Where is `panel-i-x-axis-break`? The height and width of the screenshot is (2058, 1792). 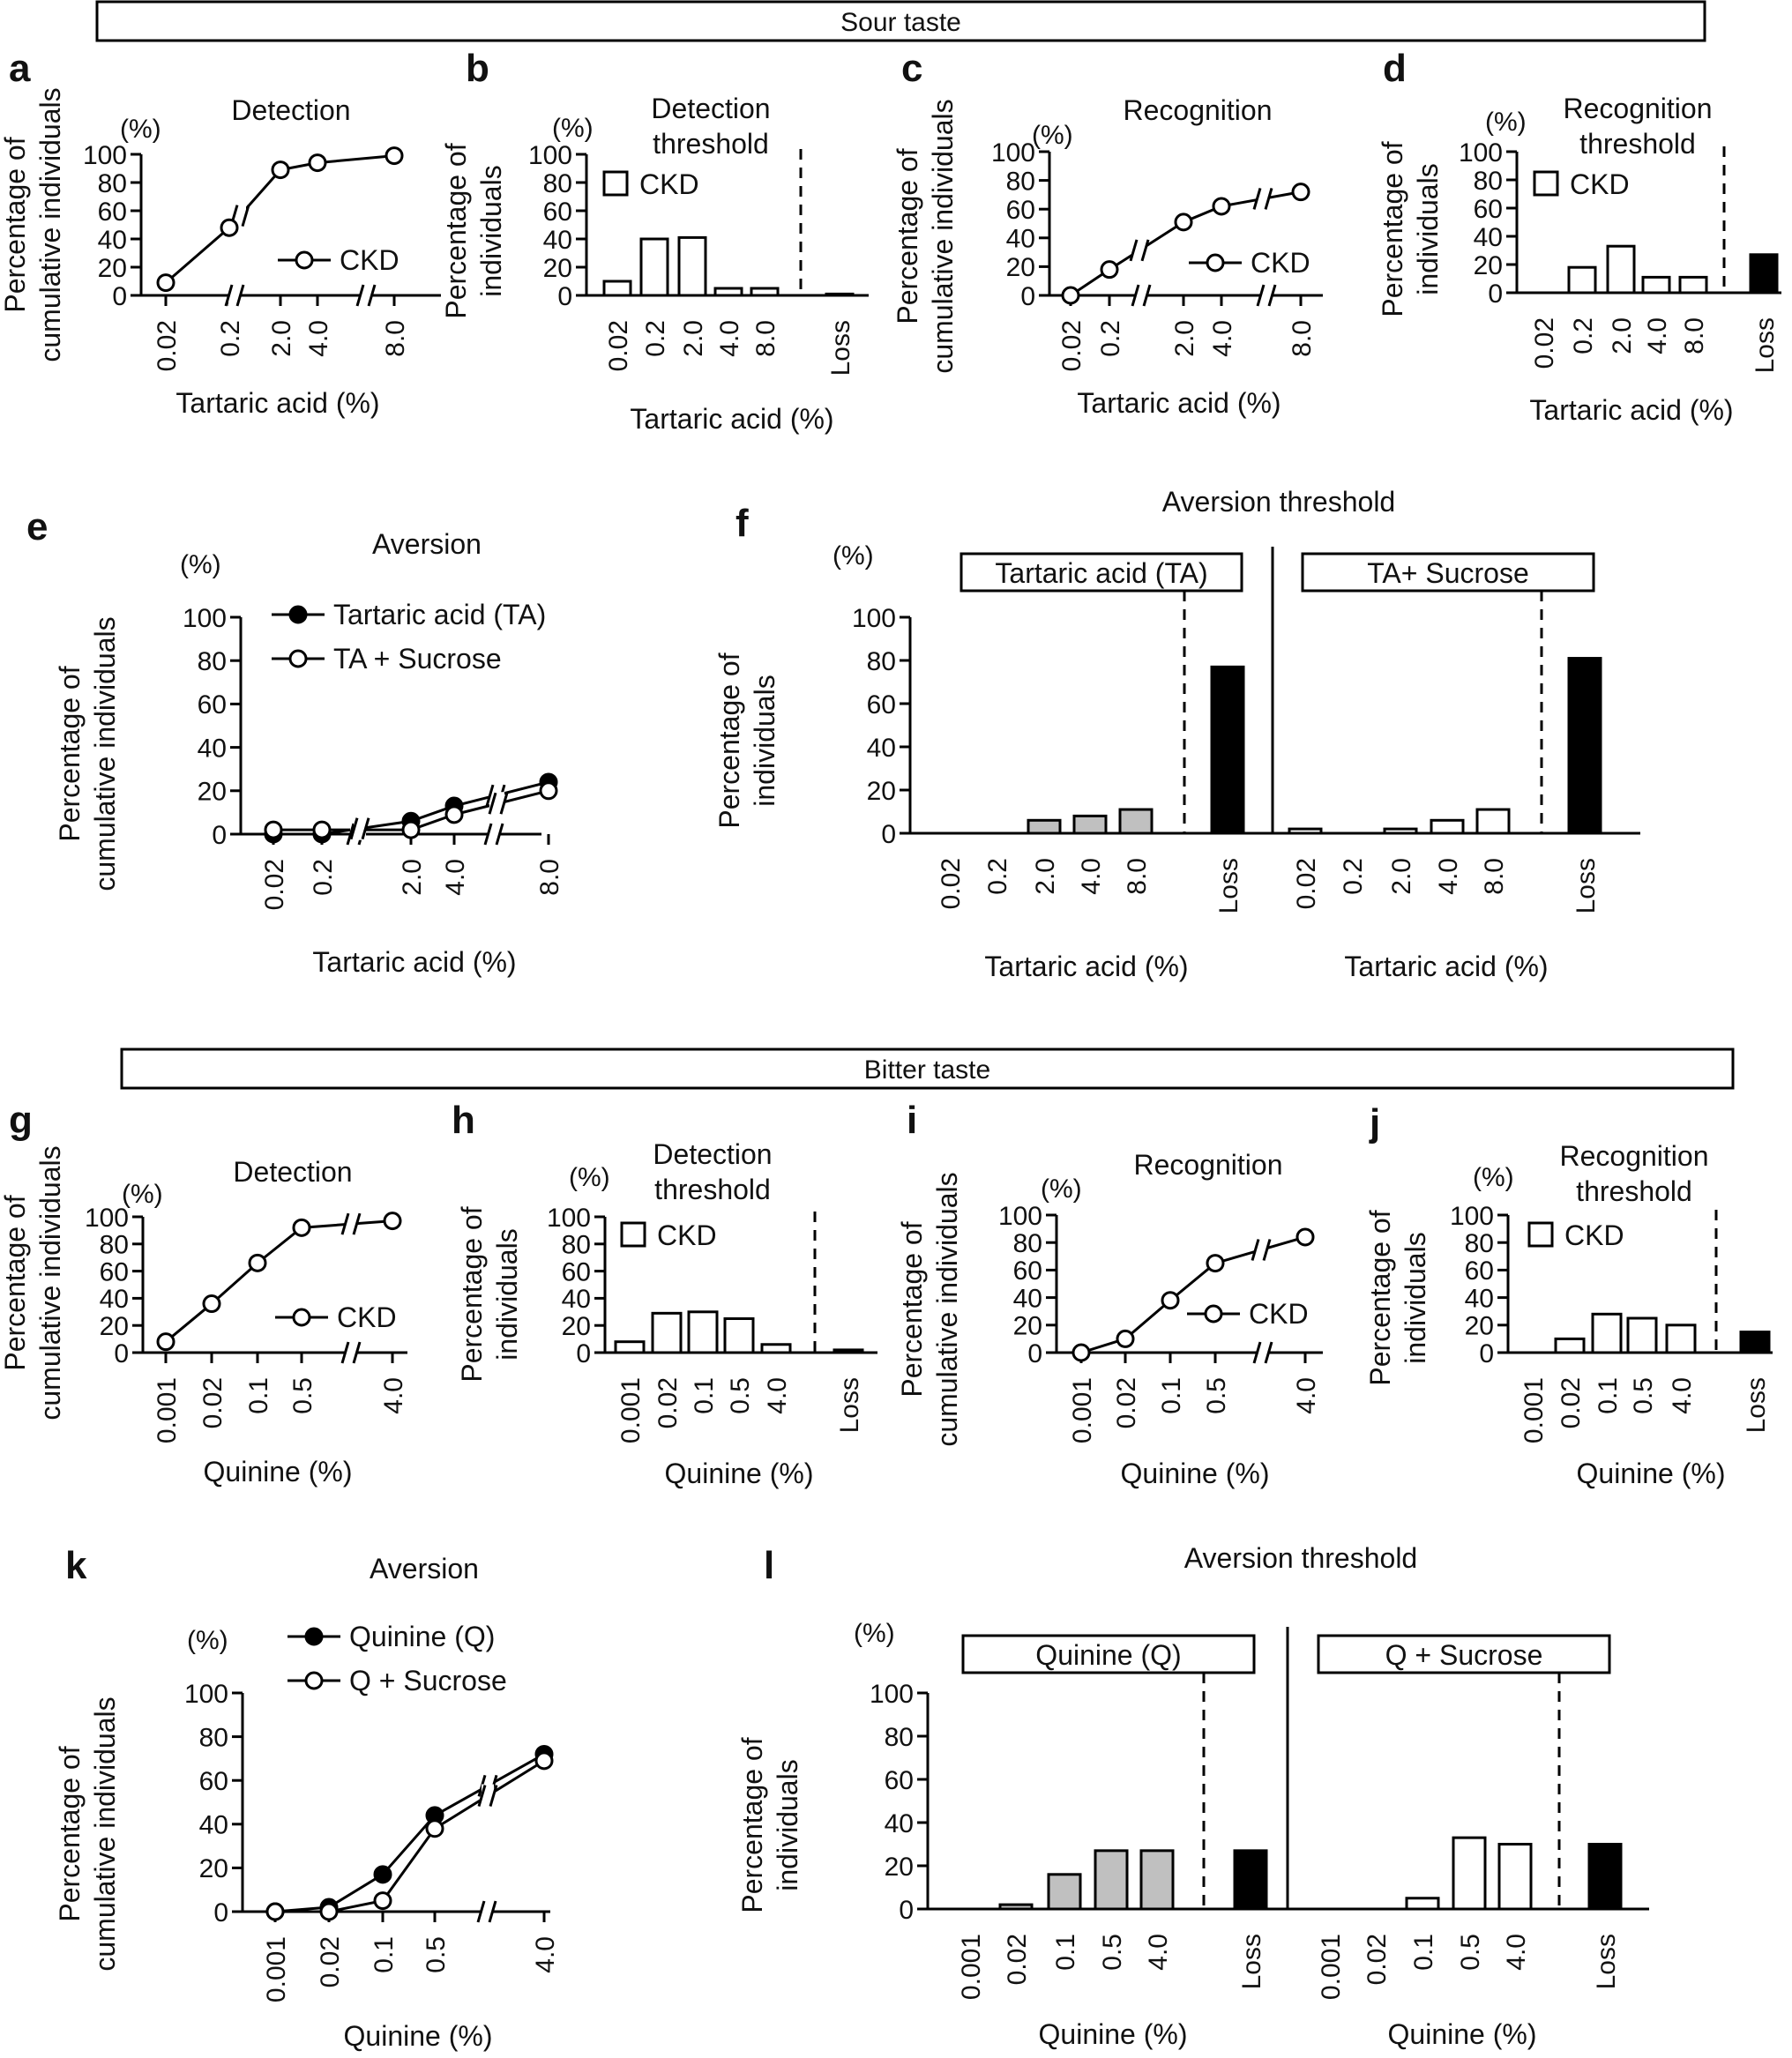 panel-i-x-axis-break is located at coordinates (1262, 1353).